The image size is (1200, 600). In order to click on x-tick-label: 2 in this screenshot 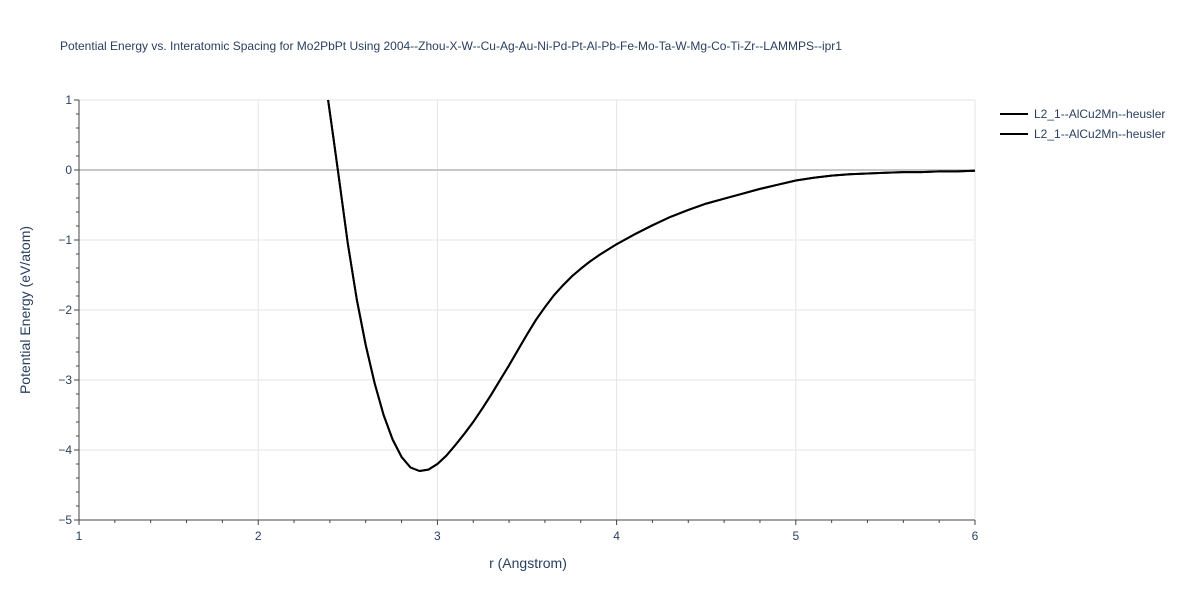, I will do `click(258, 536)`.